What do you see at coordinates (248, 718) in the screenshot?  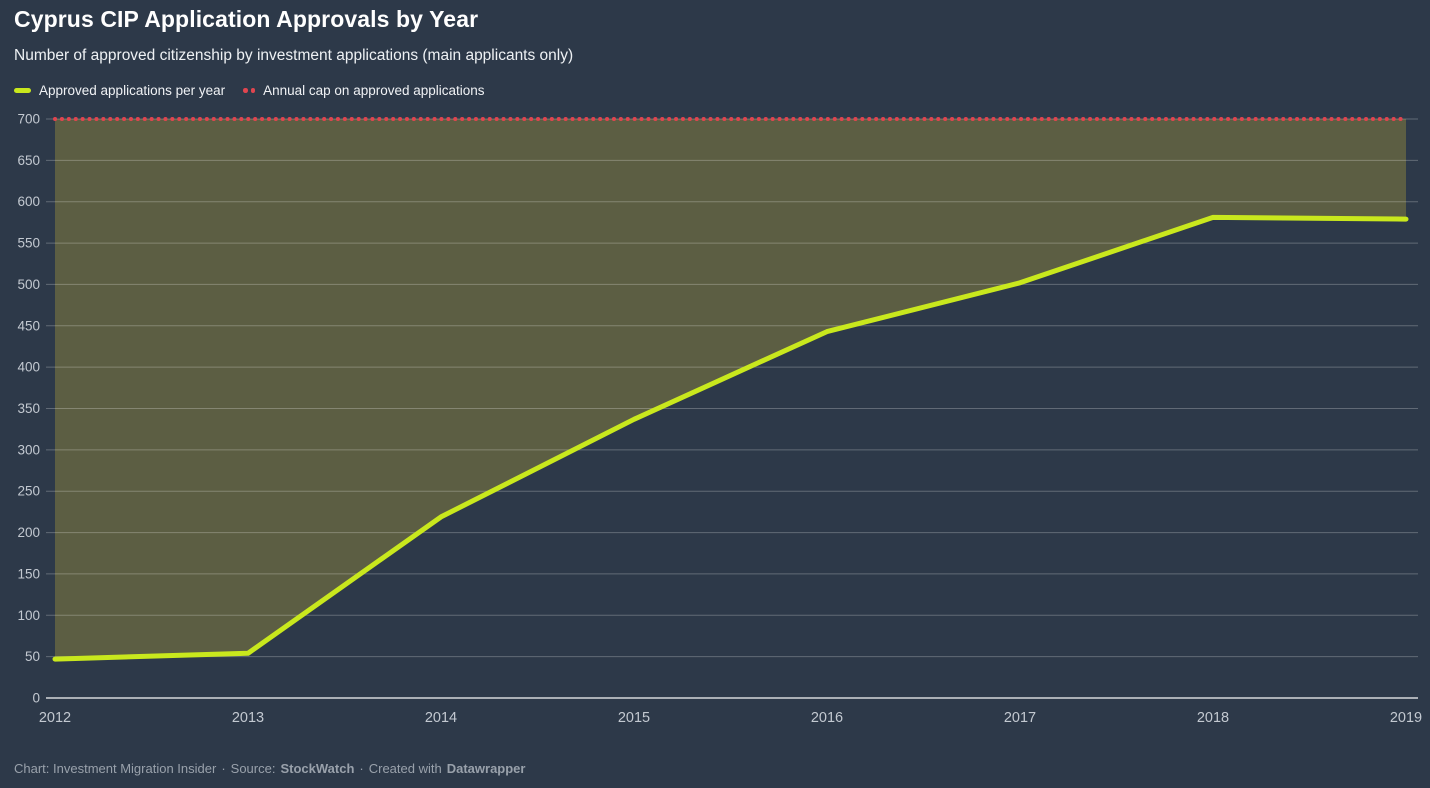 I see `x-axis-label: 2013` at bounding box center [248, 718].